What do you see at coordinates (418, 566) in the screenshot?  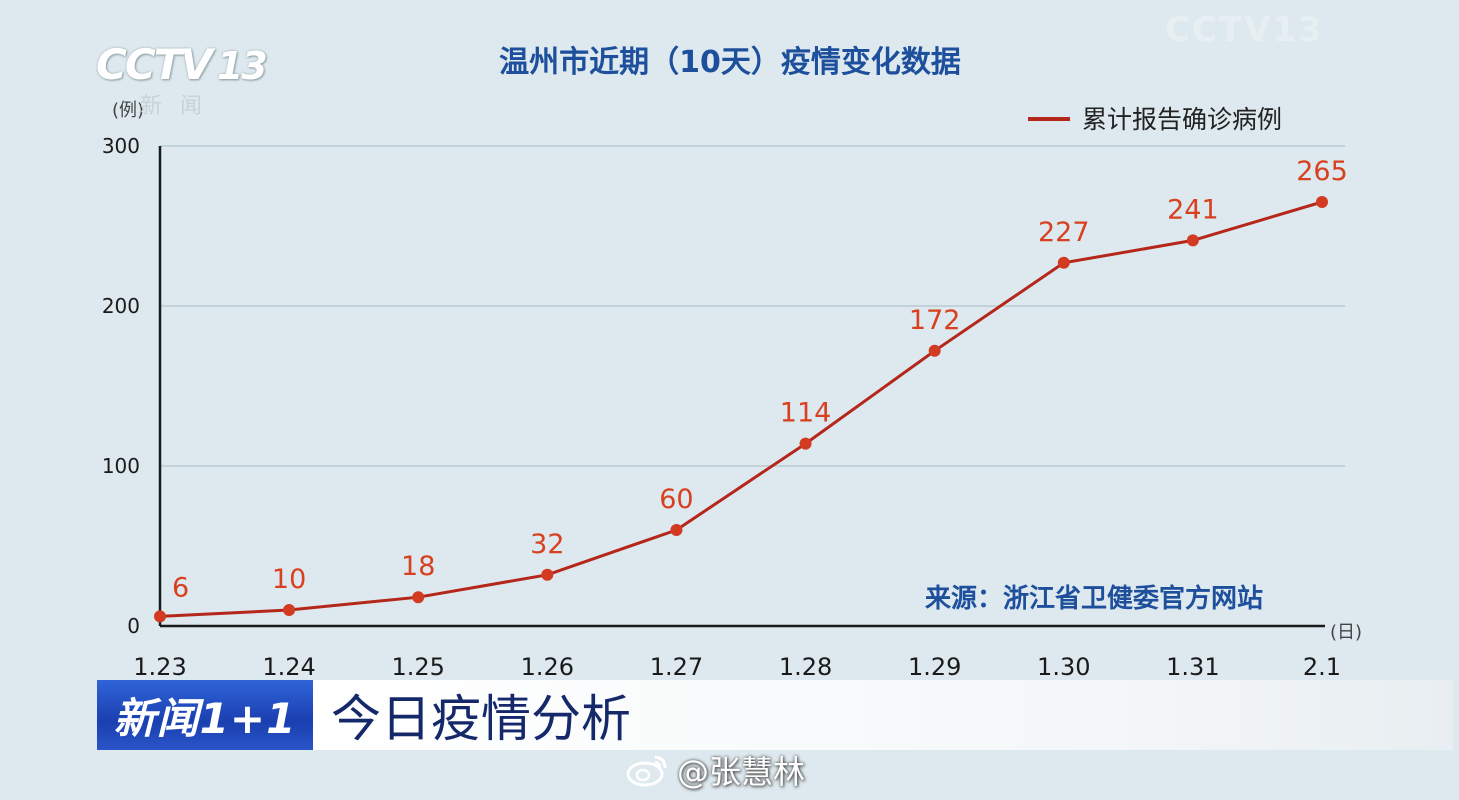 I see `data-label-2: 18` at bounding box center [418, 566].